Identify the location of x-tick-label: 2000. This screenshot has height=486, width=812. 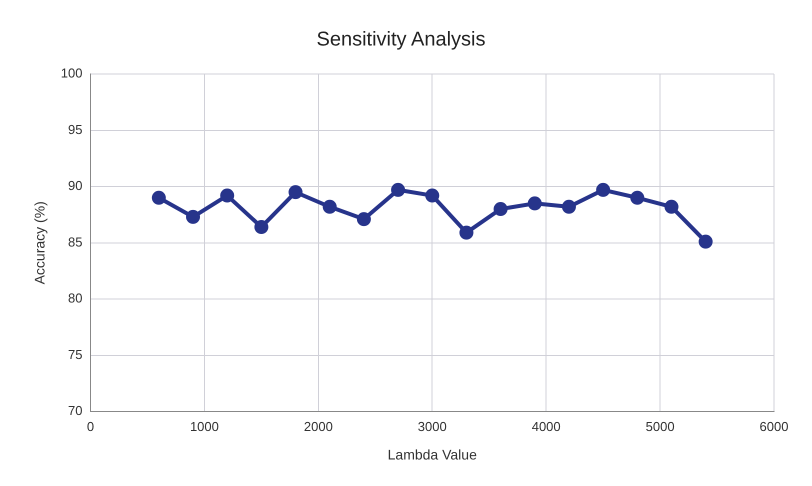
(318, 426).